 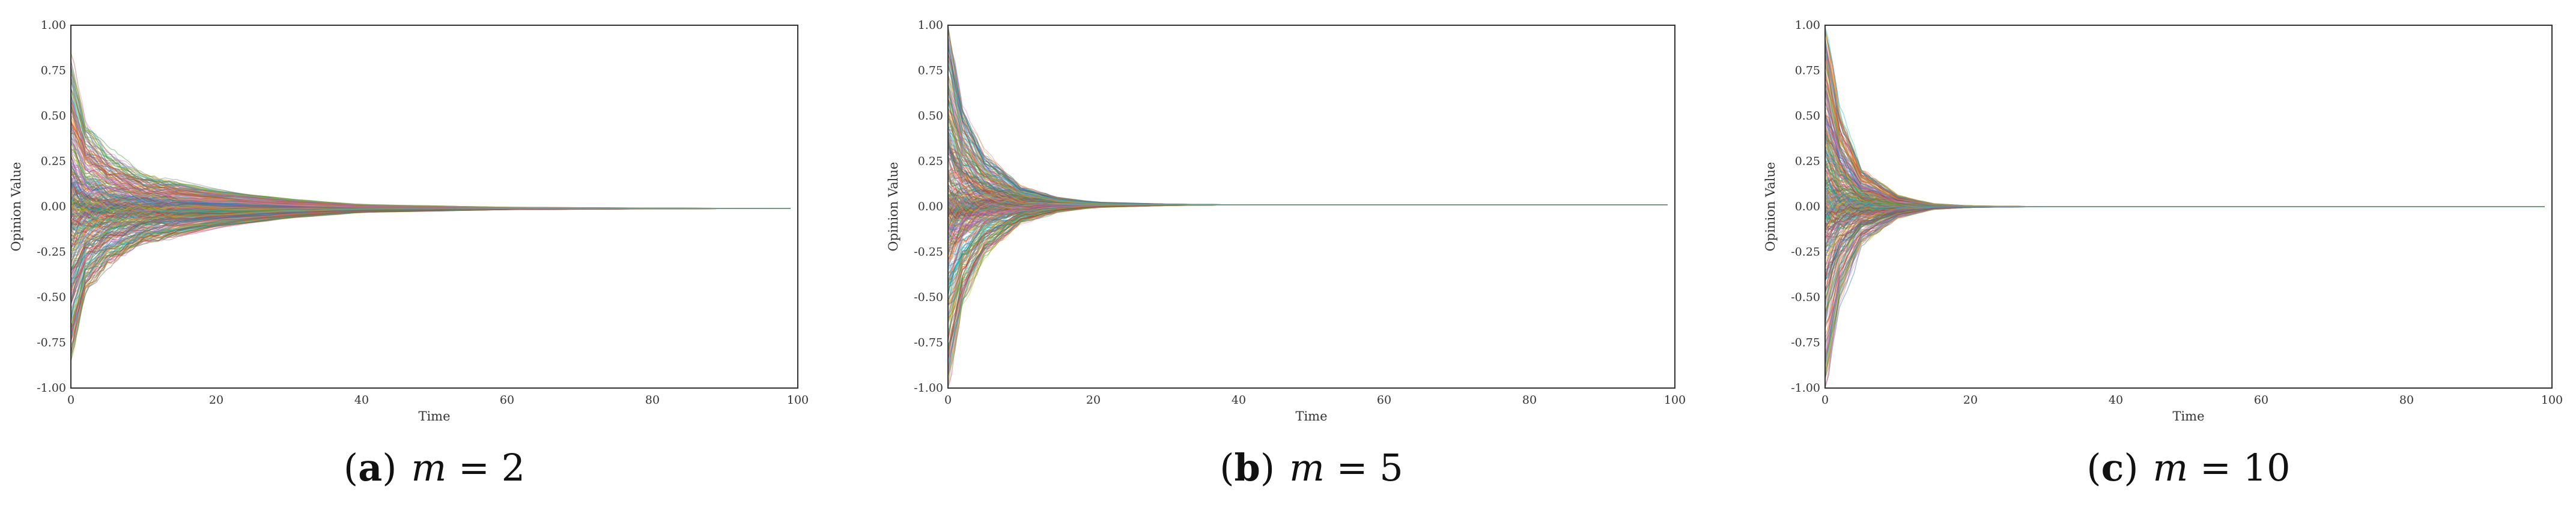 What do you see at coordinates (1391, 468) in the screenshot?
I see `caption-value: 5` at bounding box center [1391, 468].